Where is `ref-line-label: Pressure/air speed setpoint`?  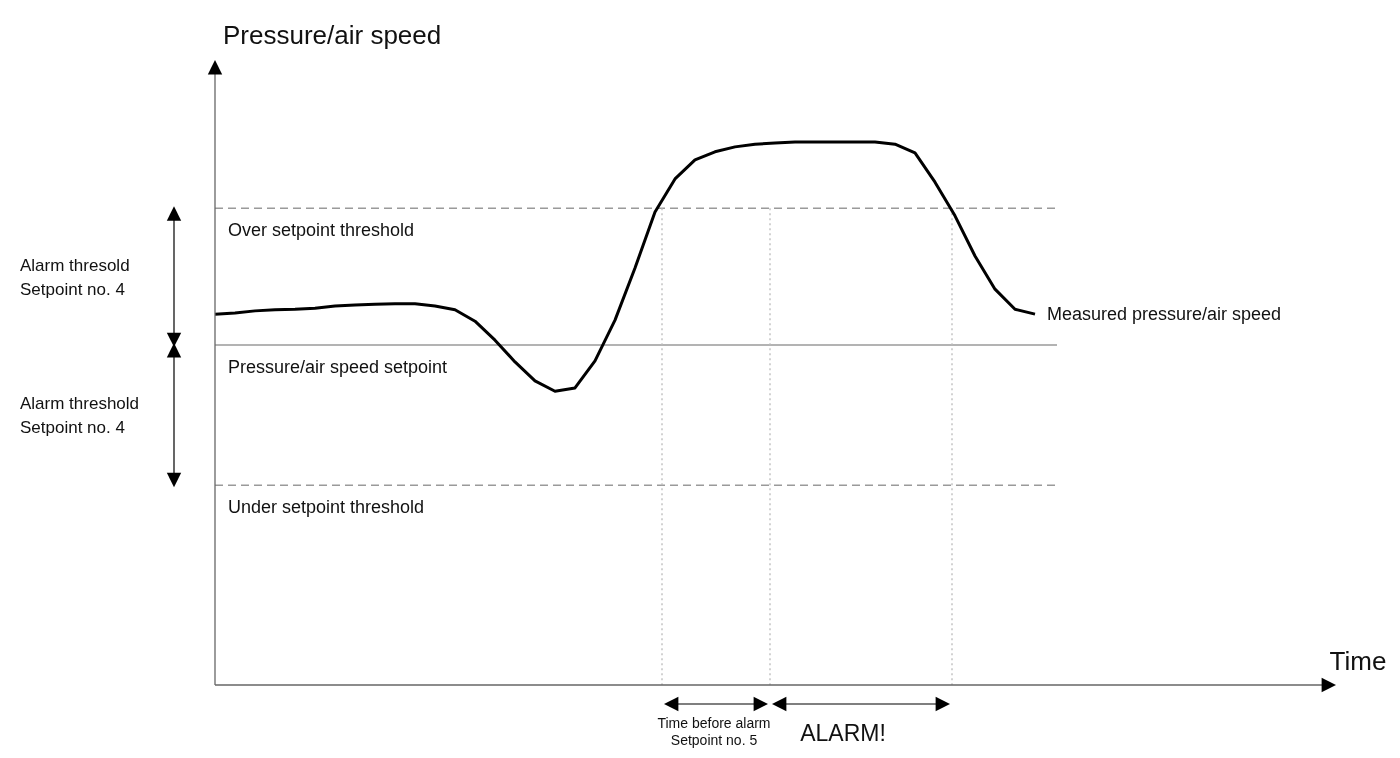
ref-line-label: Pressure/air speed setpoint is located at coordinates (338, 367).